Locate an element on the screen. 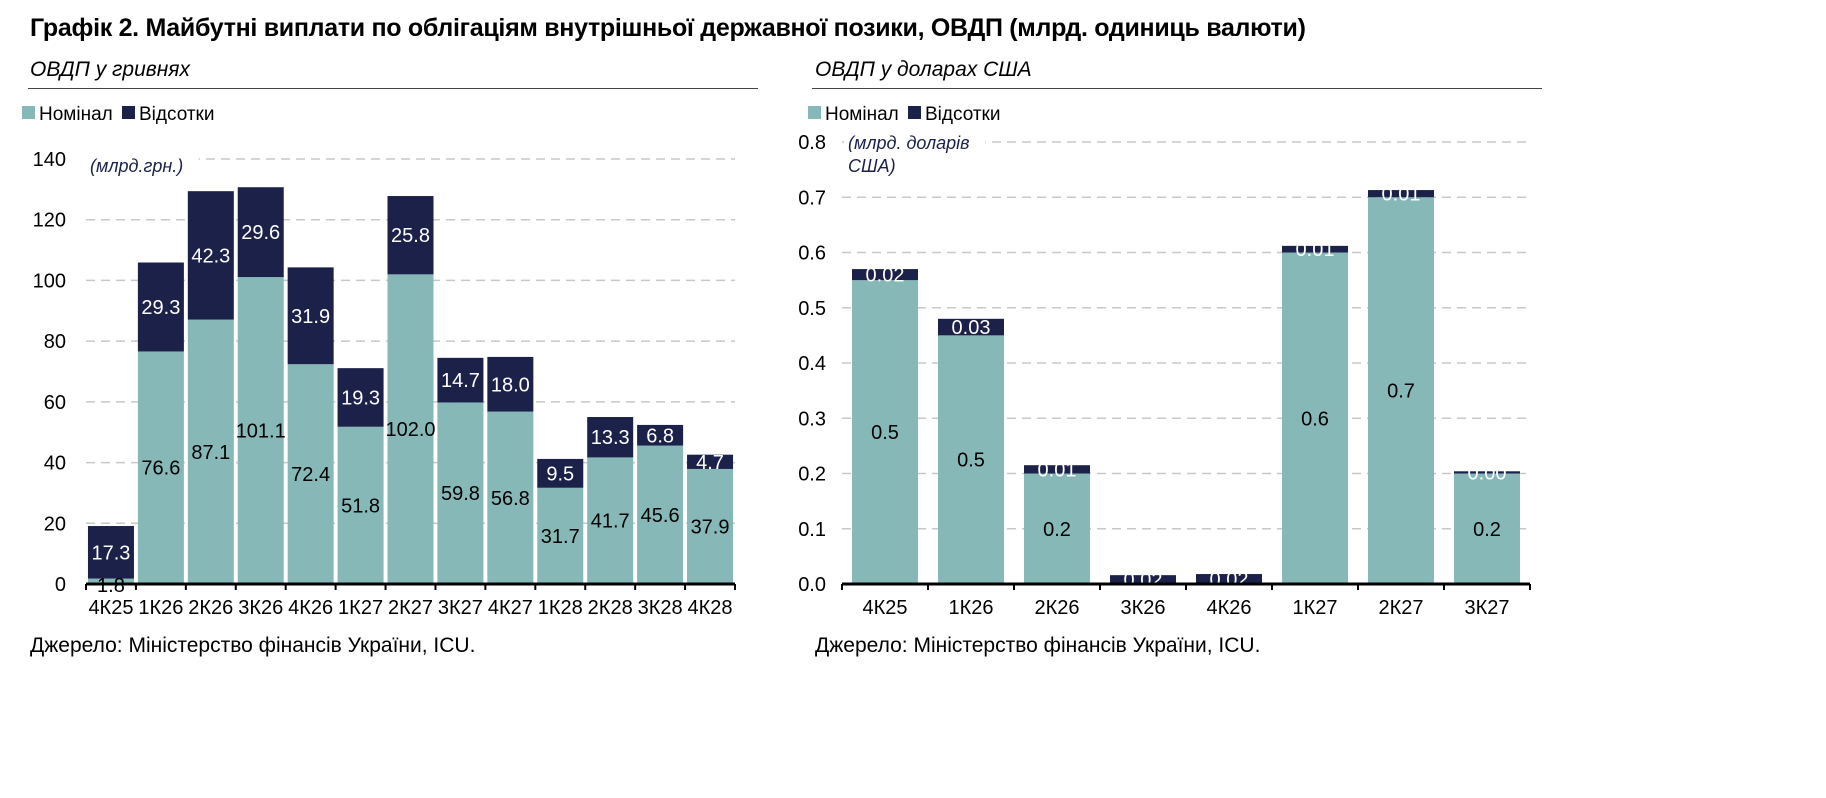  left-label-interest: 29.6 is located at coordinates (260, 233).